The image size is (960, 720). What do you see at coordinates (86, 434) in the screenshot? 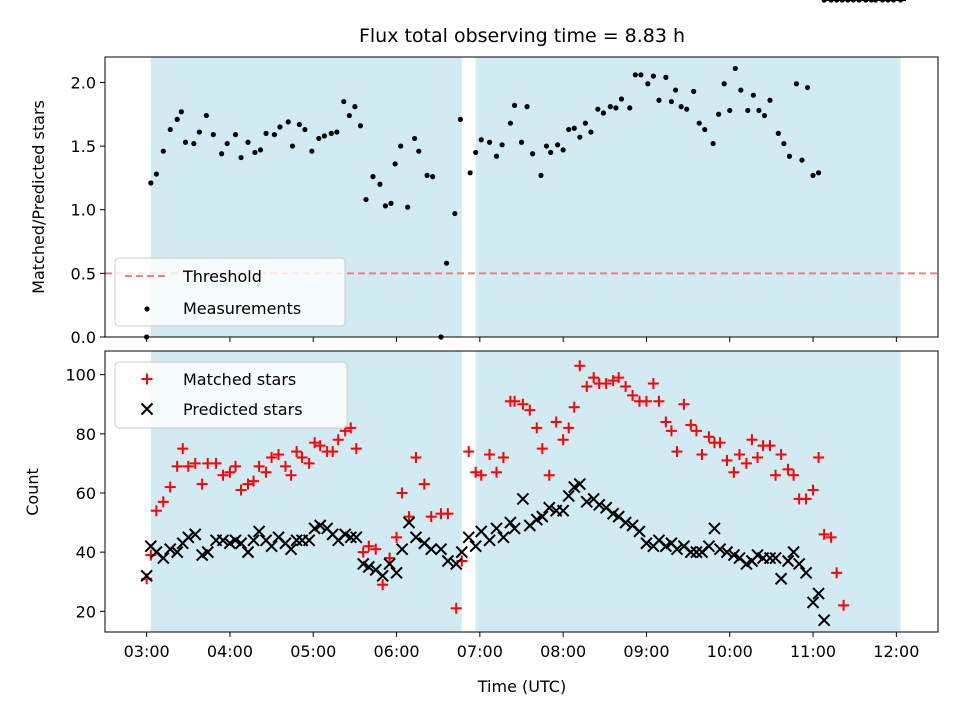
I see `y-tick-label: 80` at bounding box center [86, 434].